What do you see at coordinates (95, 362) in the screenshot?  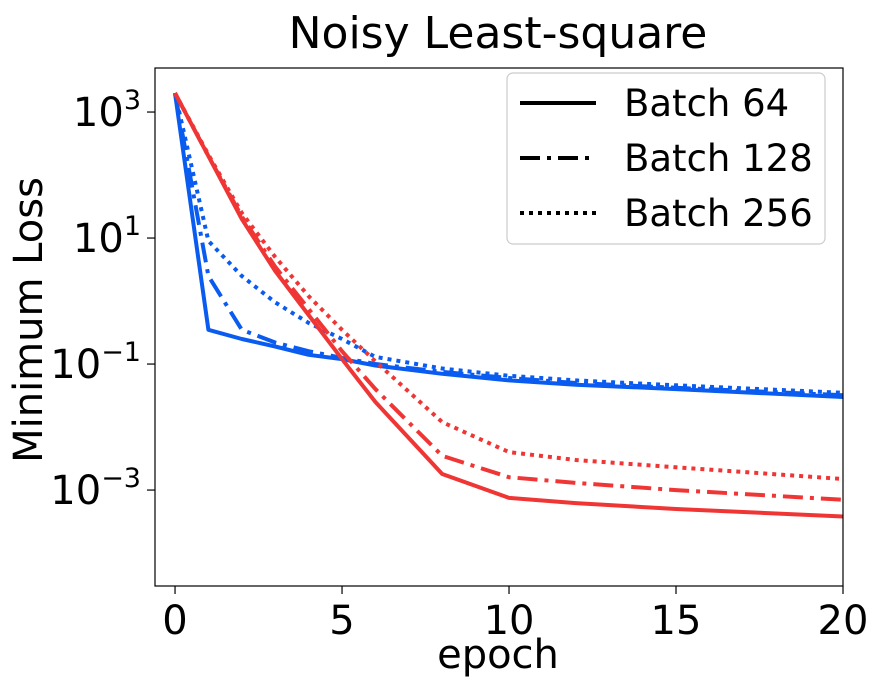 I see `y-tick-label: 10⁻¹` at bounding box center [95, 362].